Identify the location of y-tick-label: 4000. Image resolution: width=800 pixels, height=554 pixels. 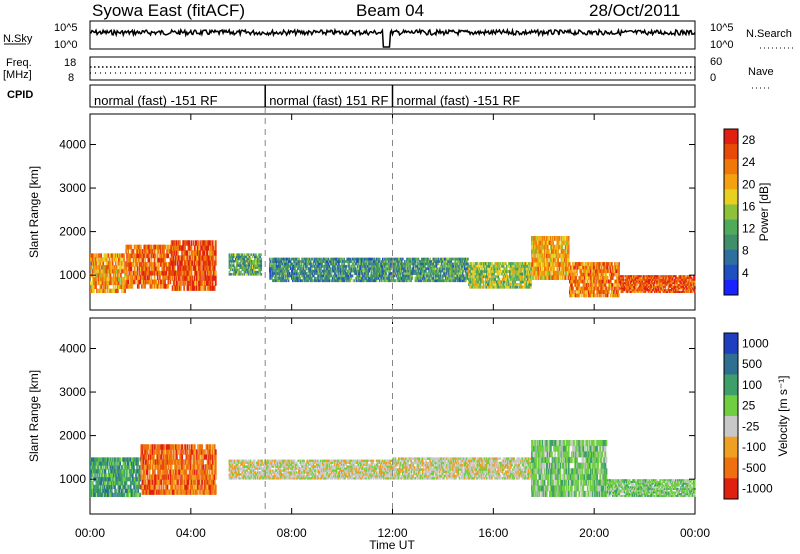
(72, 144).